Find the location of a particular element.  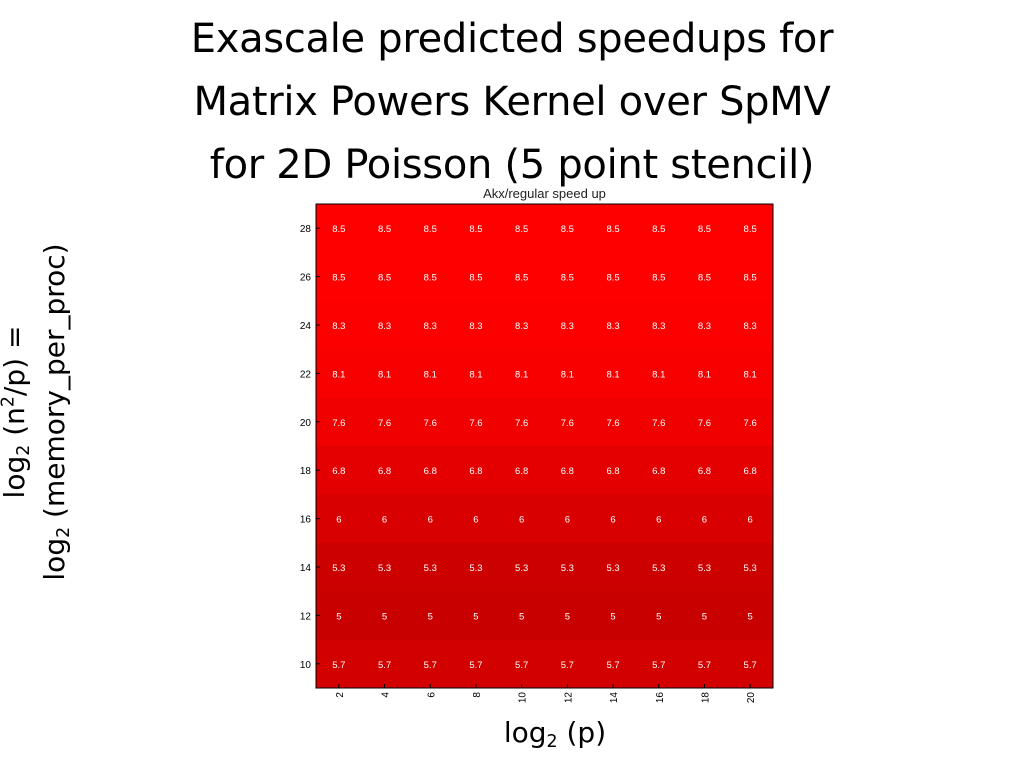

x-tick-label: 4 is located at coordinates (386, 695).